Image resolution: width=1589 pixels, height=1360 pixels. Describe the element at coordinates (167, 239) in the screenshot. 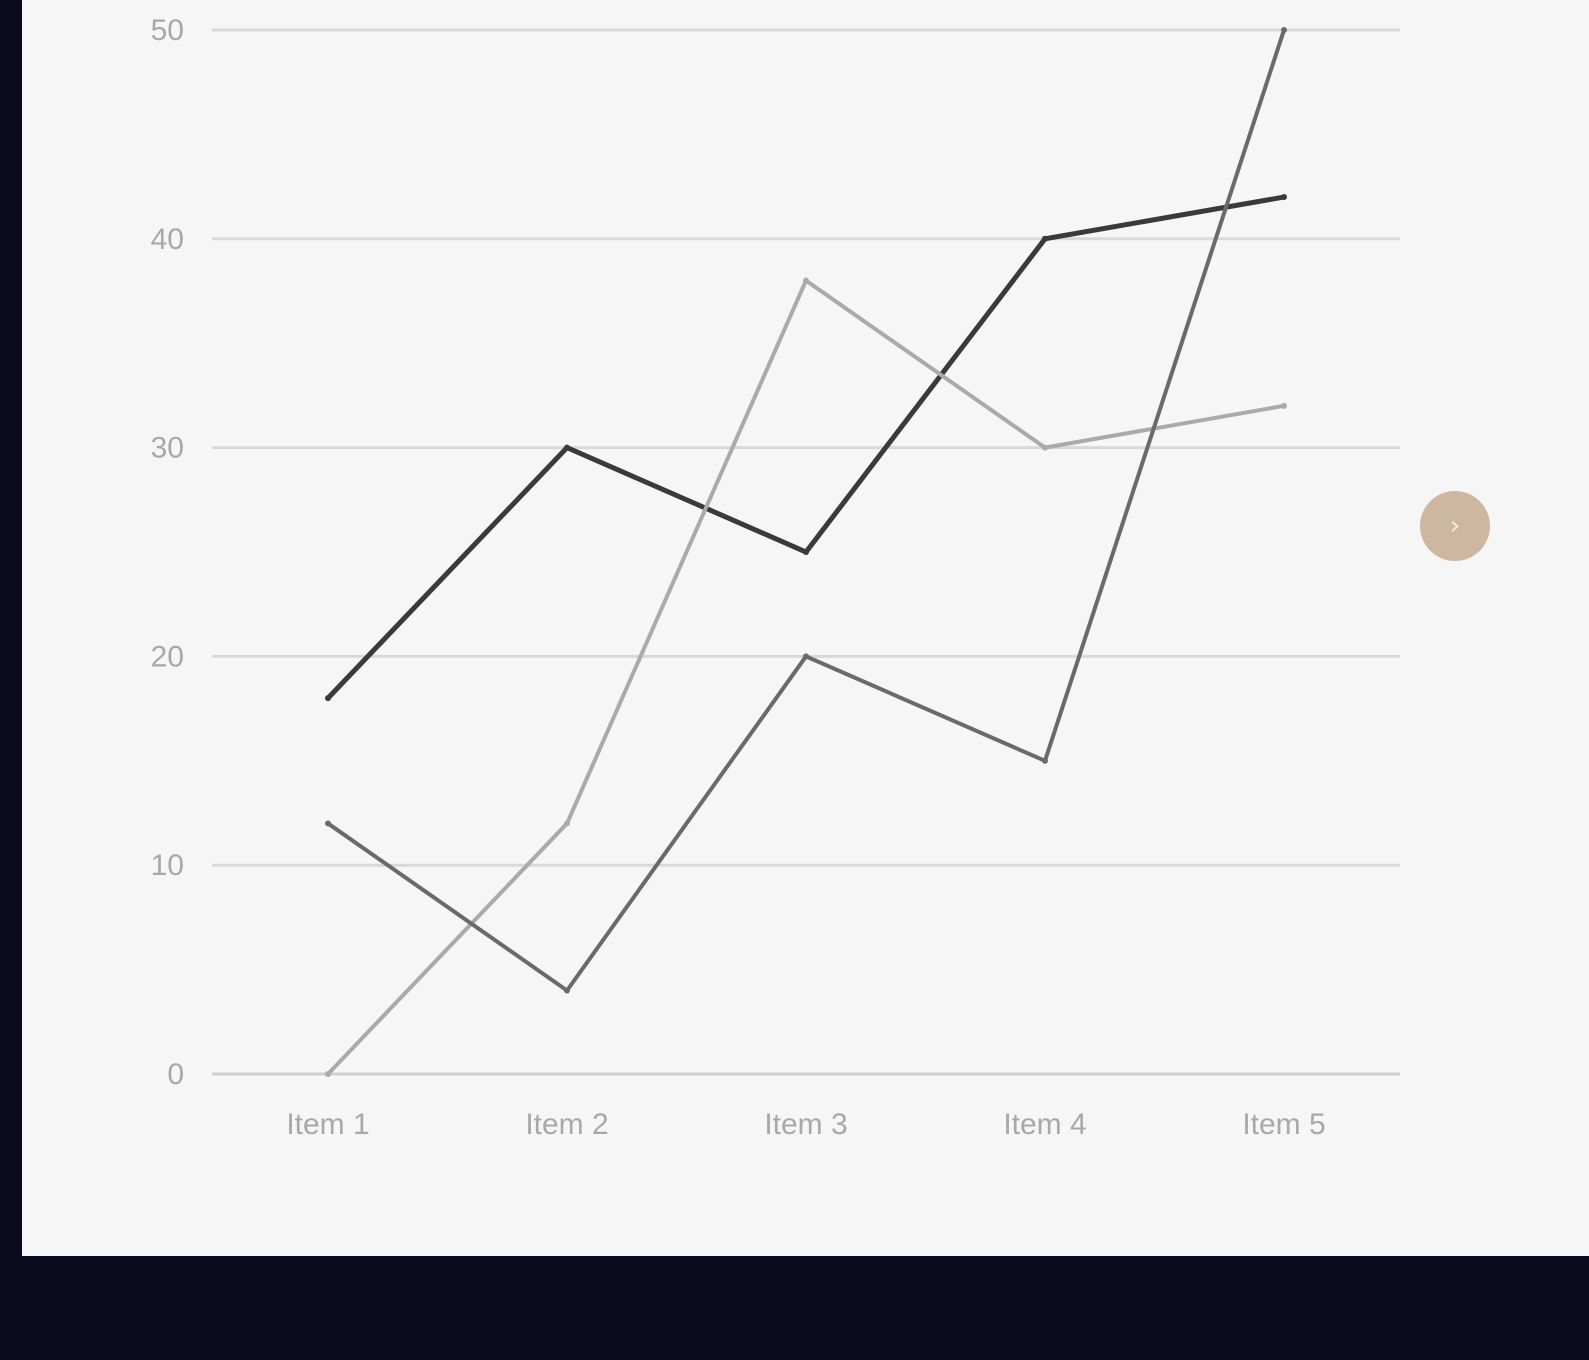

I see `y-tick-label: 40` at that location.